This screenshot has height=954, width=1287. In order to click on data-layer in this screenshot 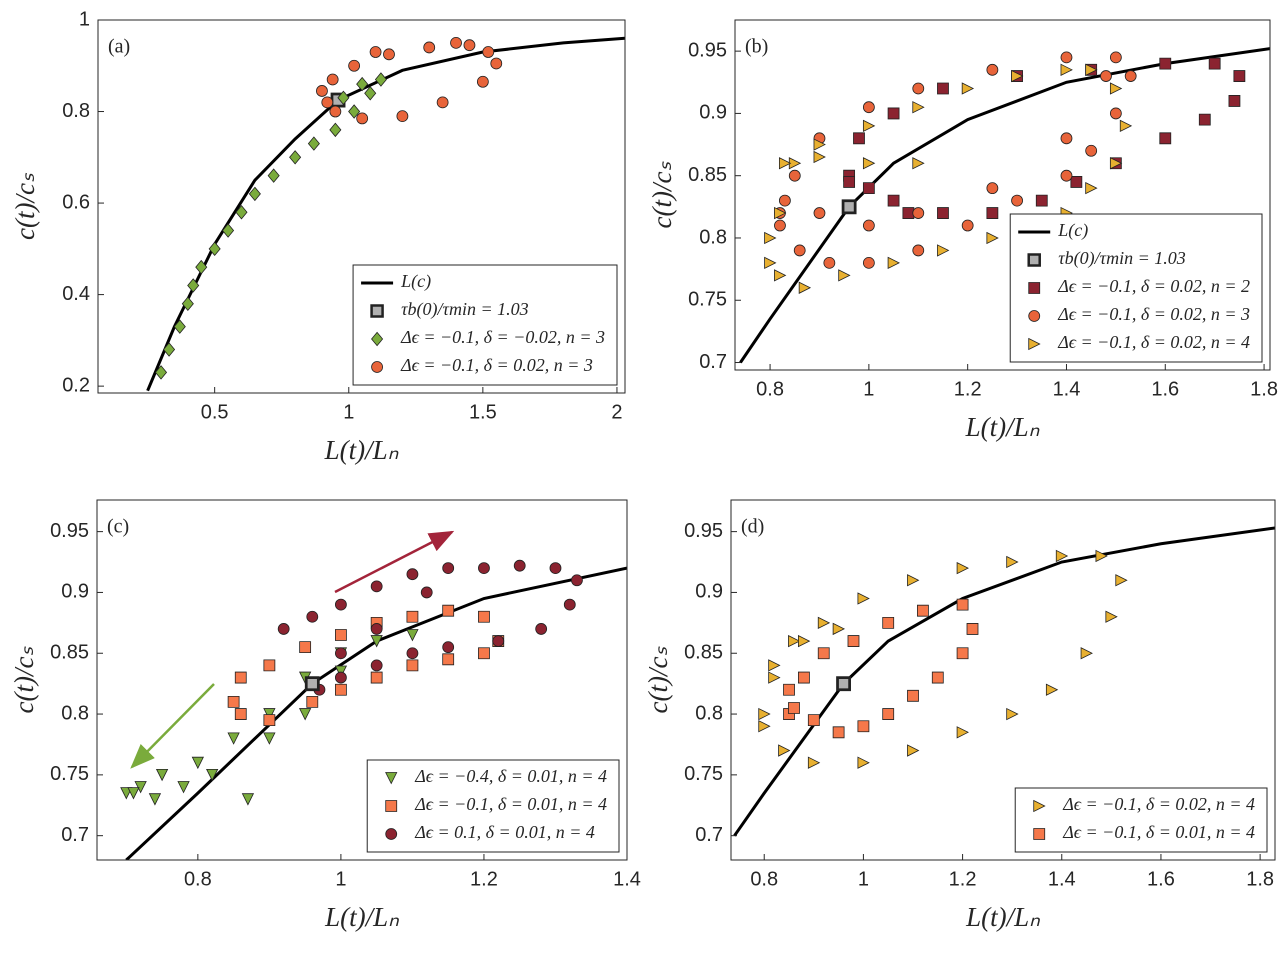, I will do `click(1004, 205)`.